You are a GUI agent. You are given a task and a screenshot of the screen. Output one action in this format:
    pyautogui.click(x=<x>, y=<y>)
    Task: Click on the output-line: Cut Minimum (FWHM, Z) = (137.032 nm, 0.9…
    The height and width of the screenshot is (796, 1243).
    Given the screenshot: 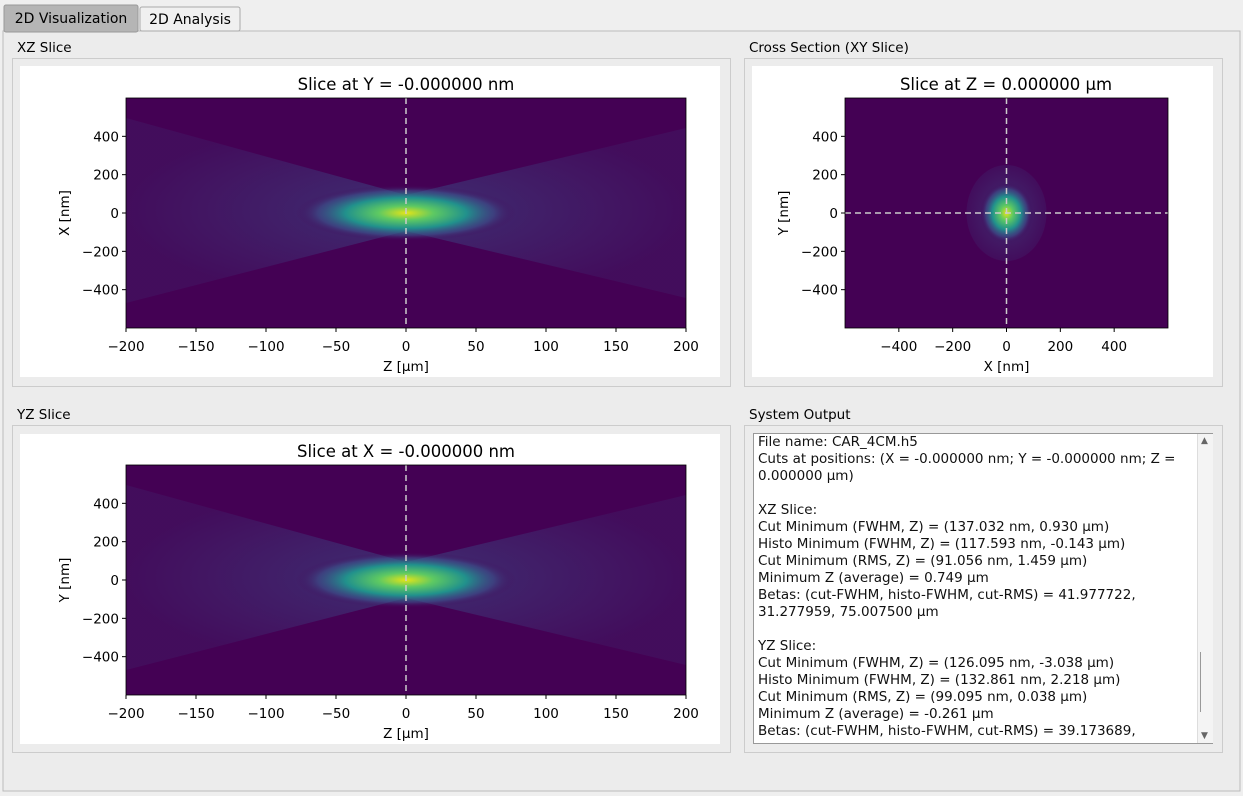 What is the action you would take?
    pyautogui.click(x=934, y=527)
    